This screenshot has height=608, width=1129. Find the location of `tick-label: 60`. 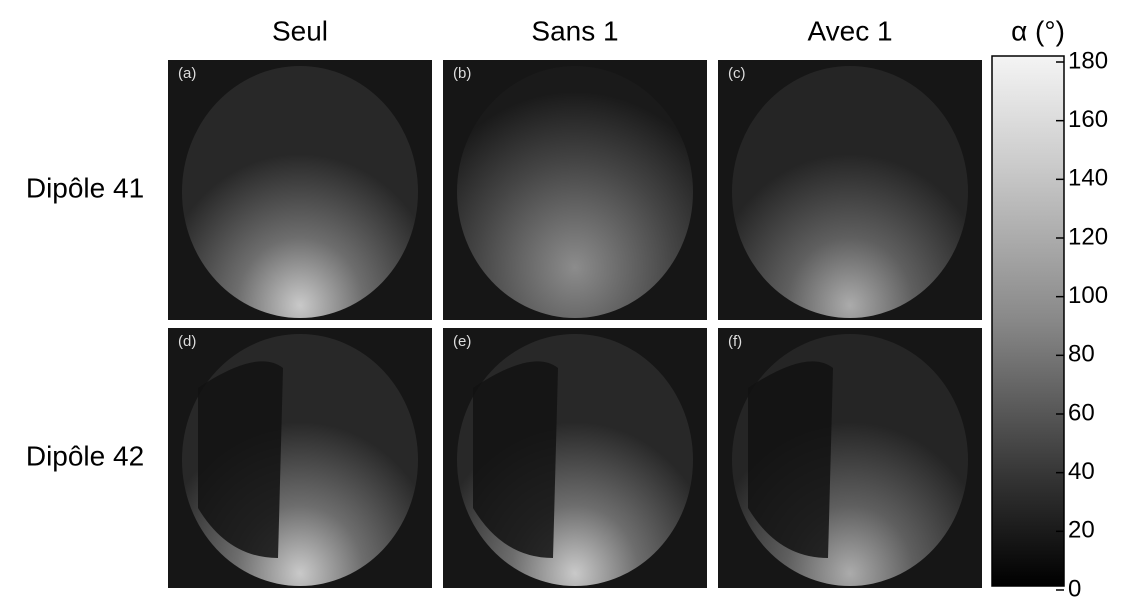

tick-label: 60 is located at coordinates (1081, 412).